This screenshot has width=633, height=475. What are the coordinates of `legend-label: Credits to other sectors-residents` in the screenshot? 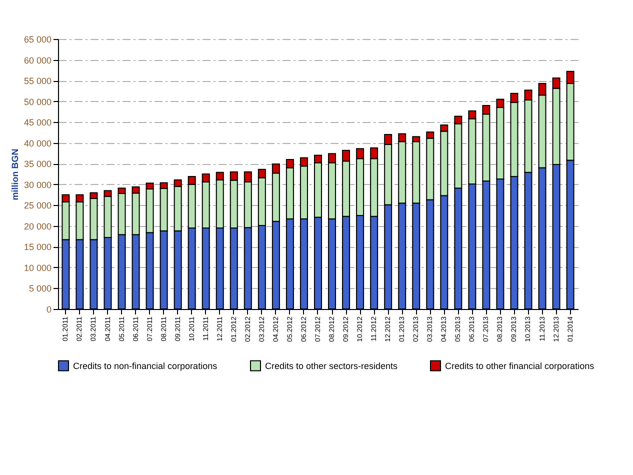 It's located at (331, 365).